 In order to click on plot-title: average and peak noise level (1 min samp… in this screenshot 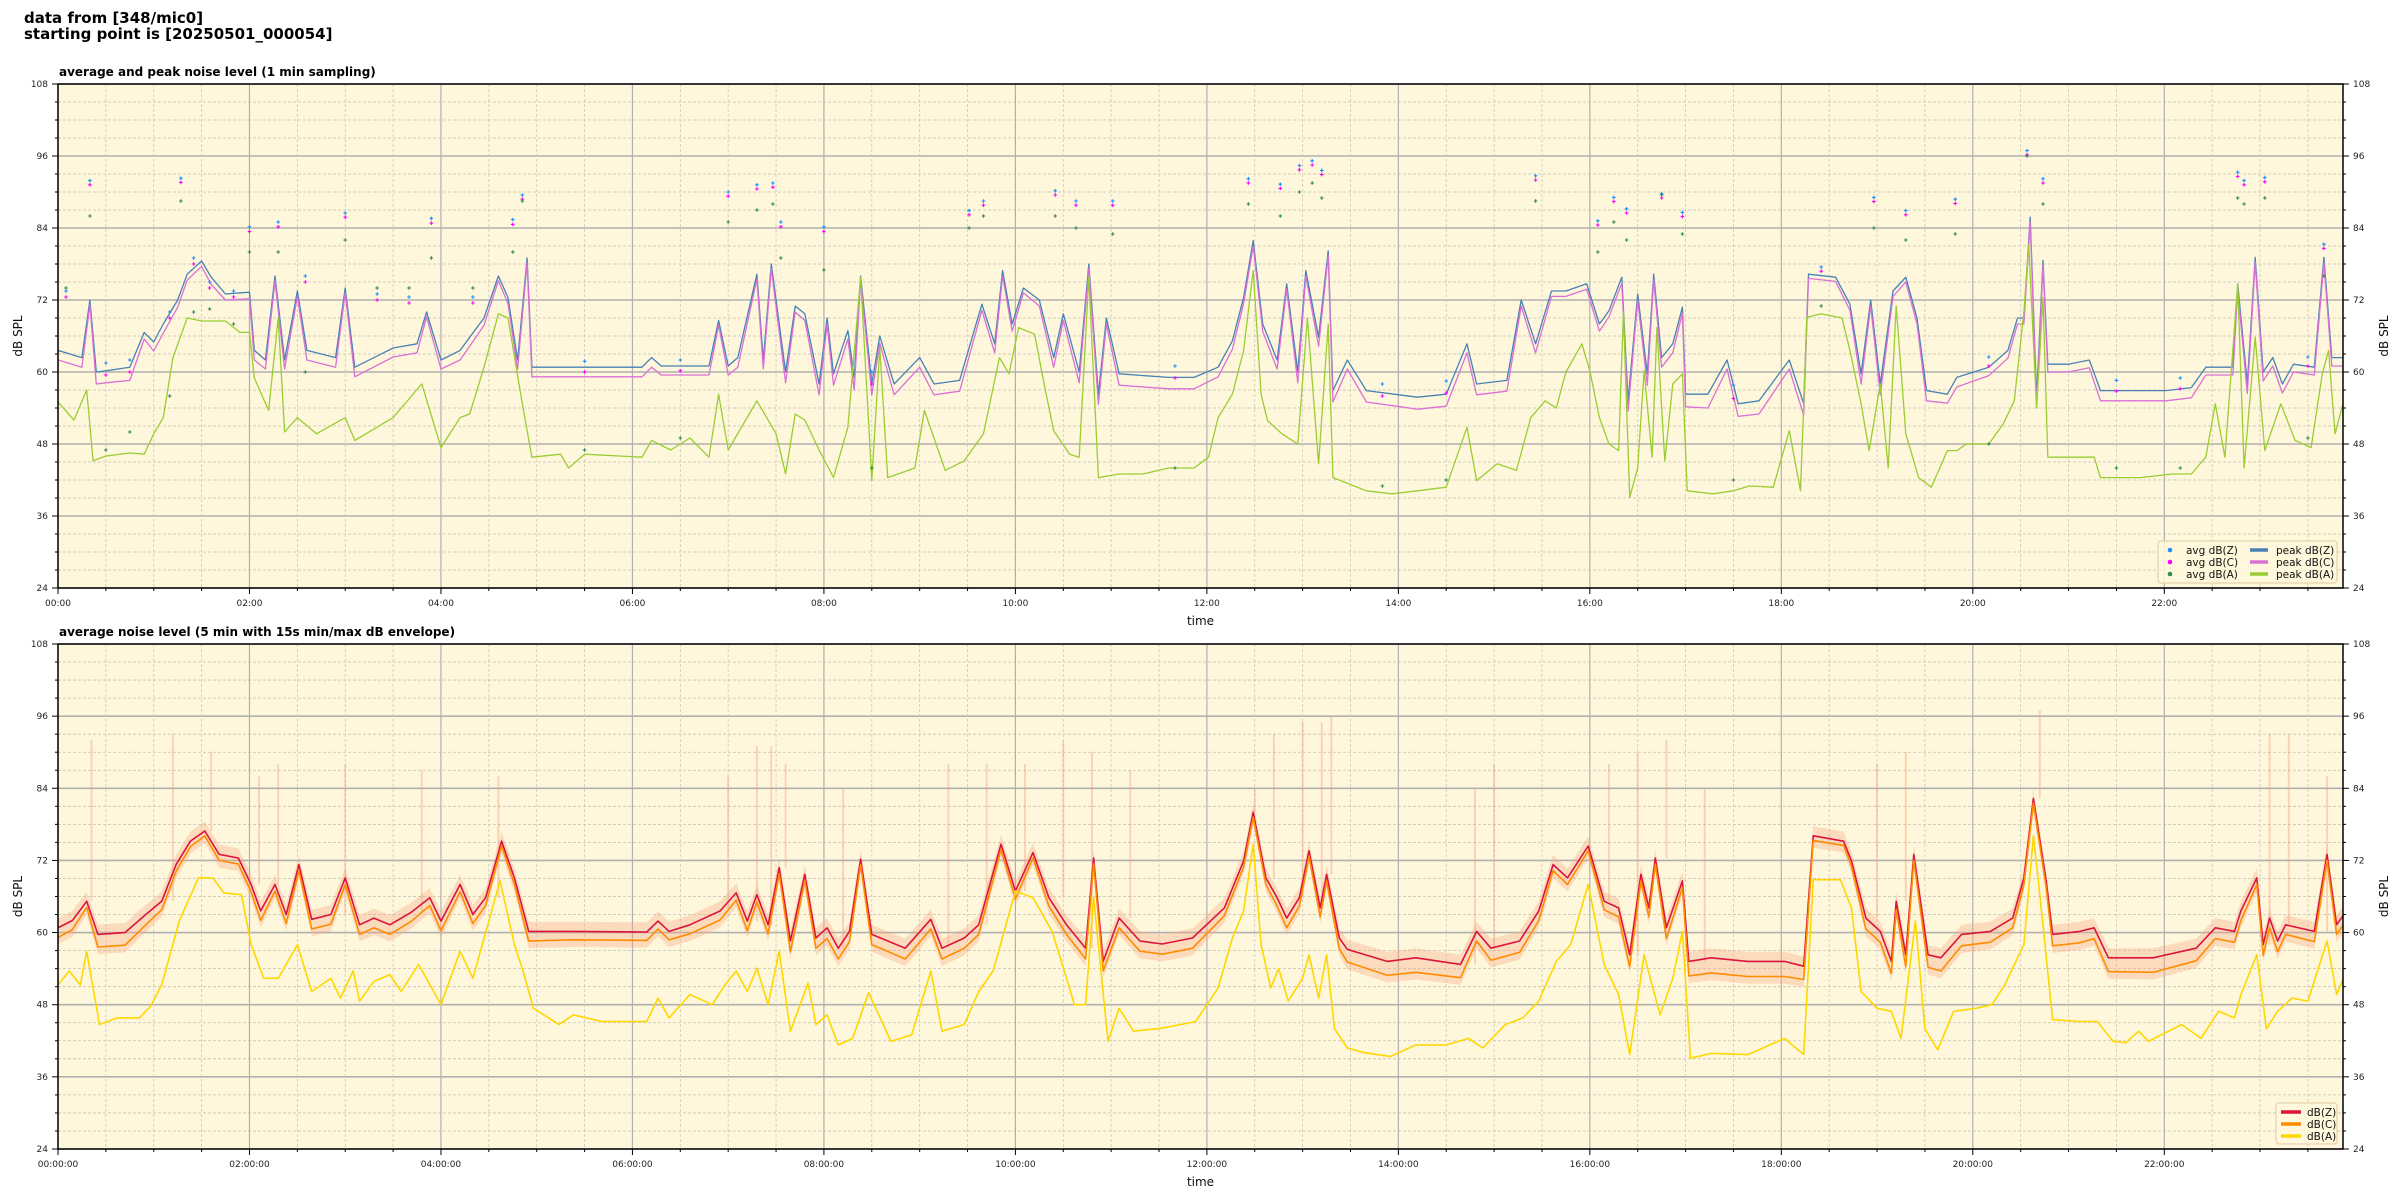, I will do `click(217, 72)`.